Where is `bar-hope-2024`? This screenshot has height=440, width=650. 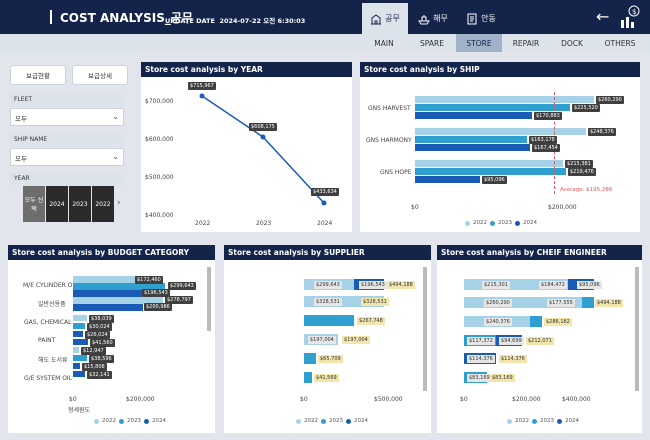
bar-hope-2024 is located at coordinates (447, 179).